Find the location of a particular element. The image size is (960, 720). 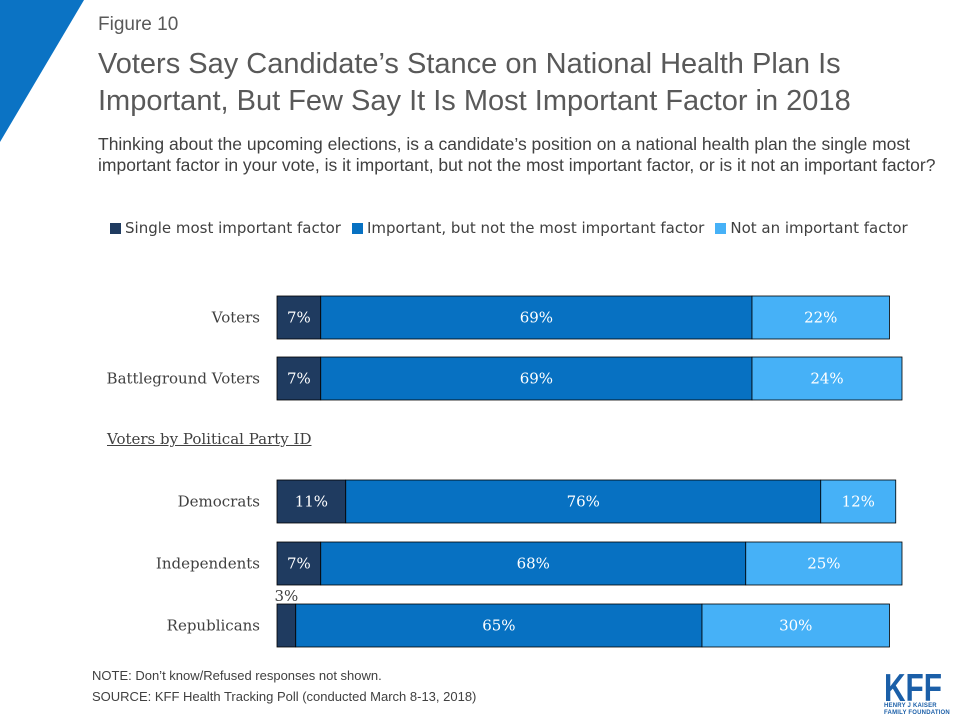

kff-logo: KFF is located at coordinates (913, 686).